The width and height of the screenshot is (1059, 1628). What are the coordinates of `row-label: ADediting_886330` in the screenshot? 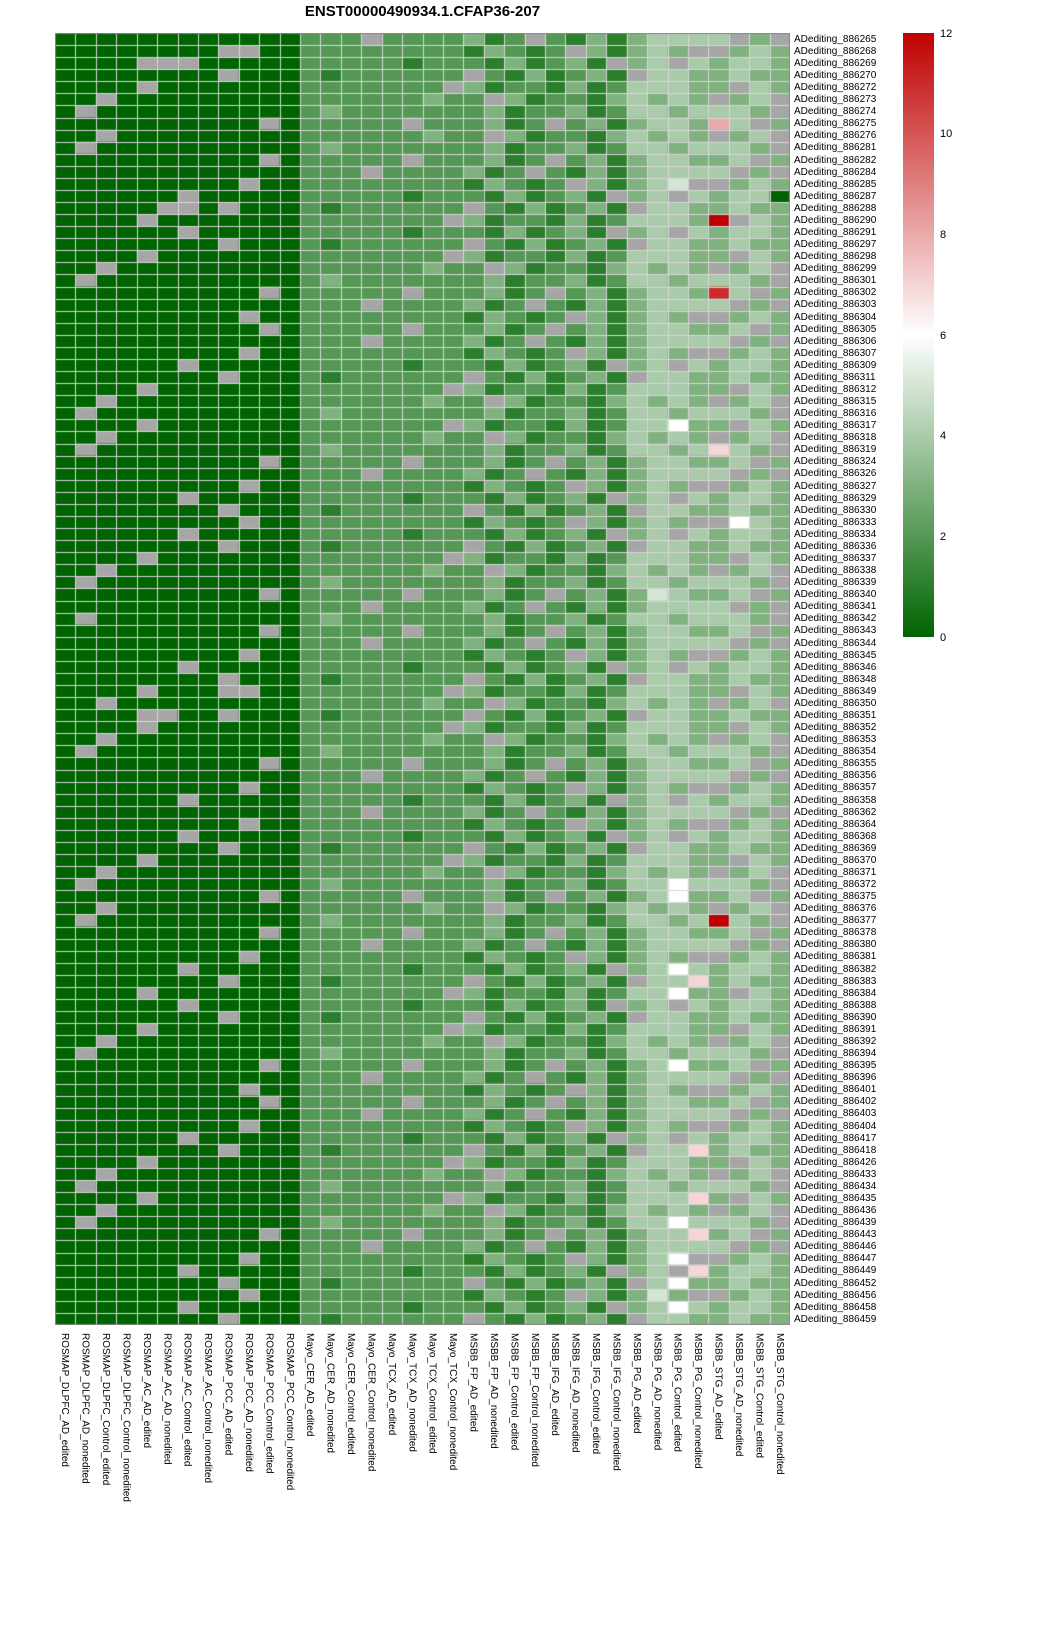 It's located at (835, 510).